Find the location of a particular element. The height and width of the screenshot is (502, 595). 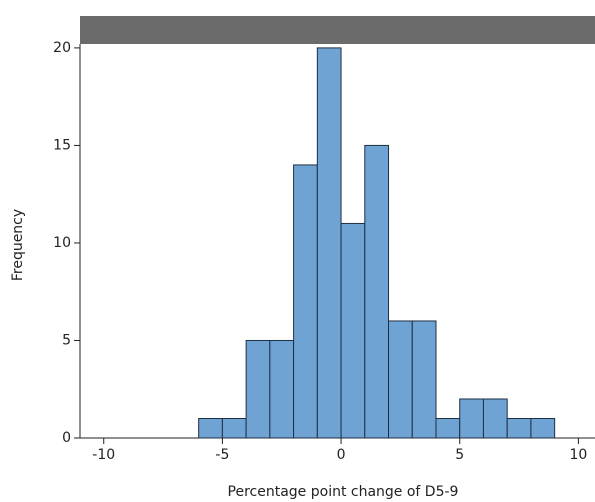

y-tick-label: 10 is located at coordinates (62, 243).